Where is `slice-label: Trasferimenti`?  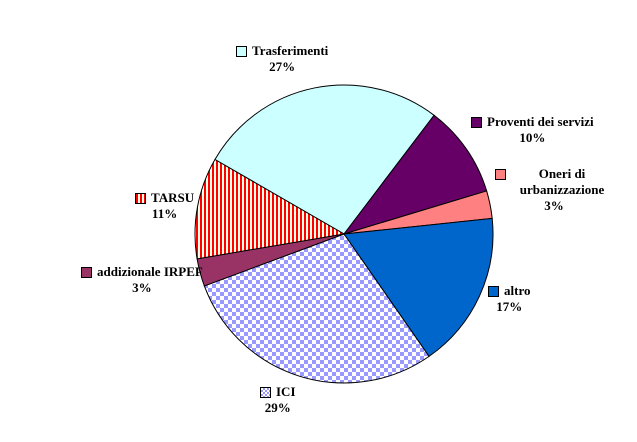 slice-label: Trasferimenti is located at coordinates (290, 50).